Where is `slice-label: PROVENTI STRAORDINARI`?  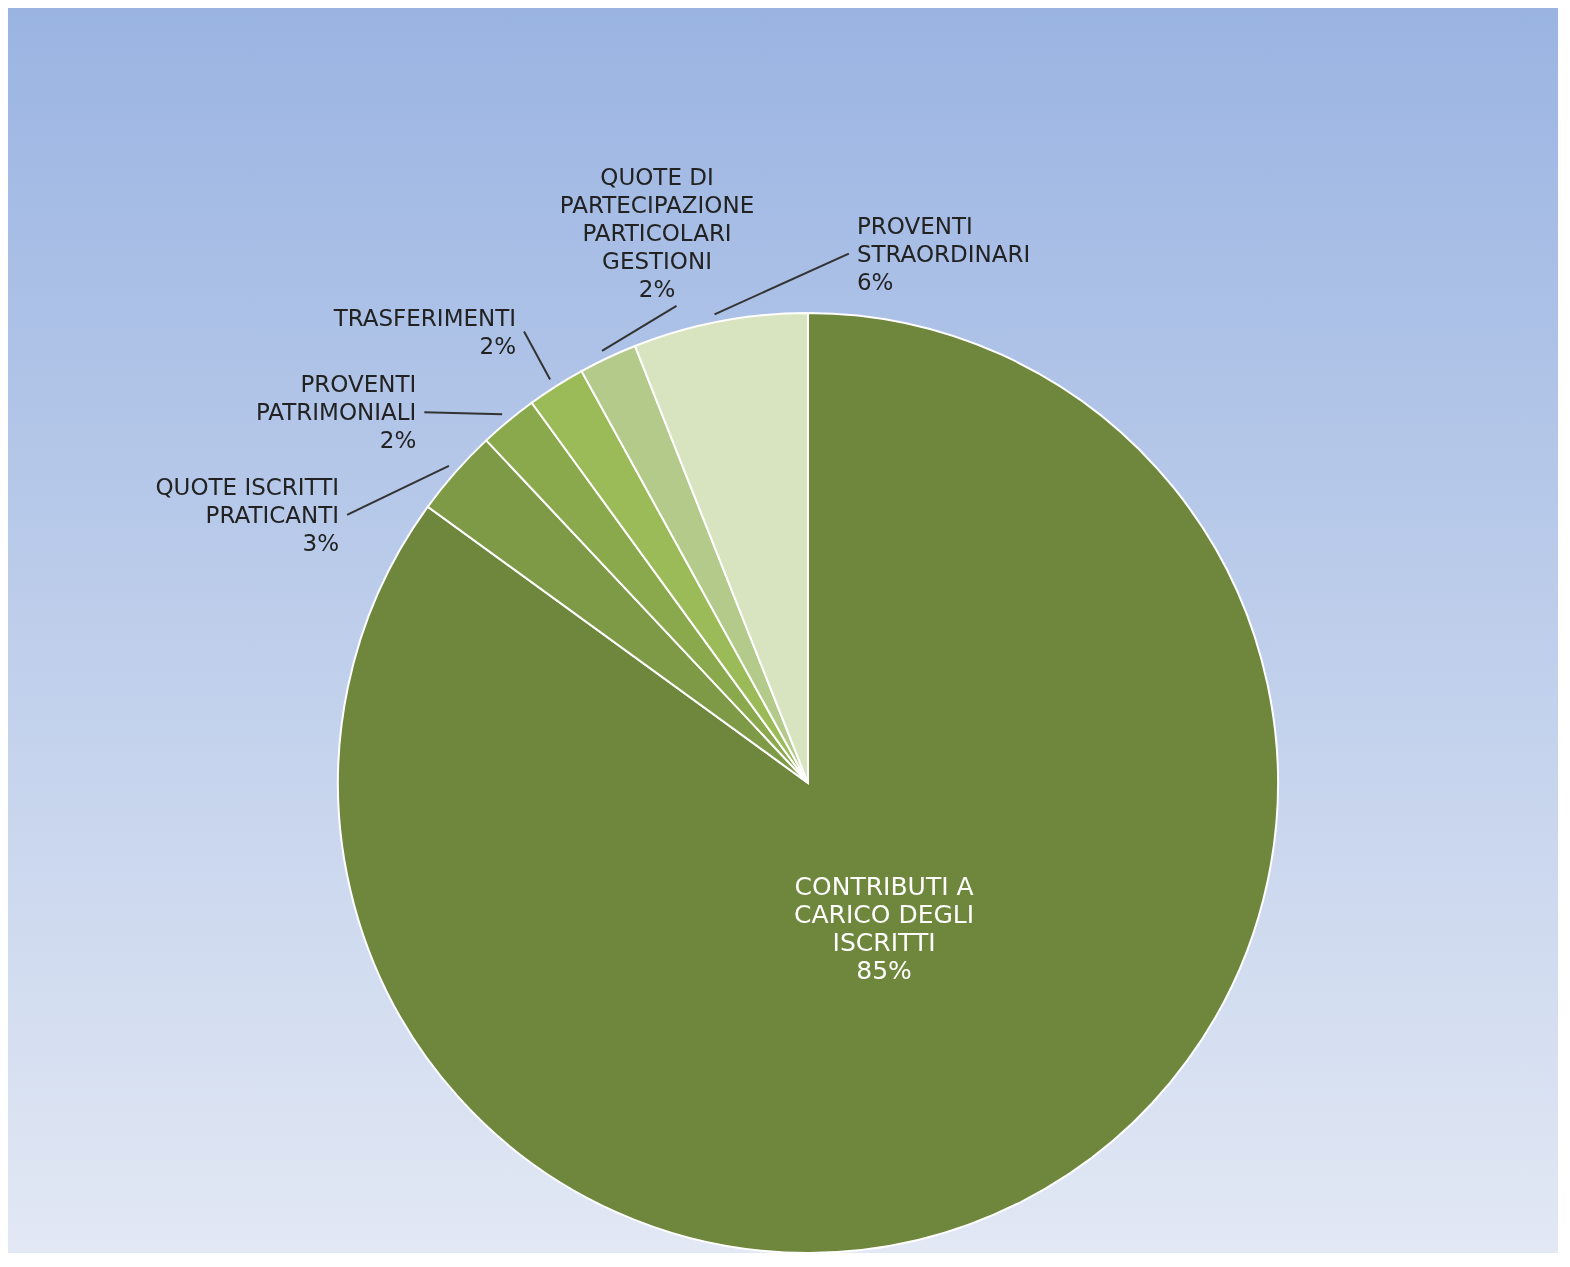 slice-label: PROVENTI STRAORDINARI is located at coordinates (943, 239).